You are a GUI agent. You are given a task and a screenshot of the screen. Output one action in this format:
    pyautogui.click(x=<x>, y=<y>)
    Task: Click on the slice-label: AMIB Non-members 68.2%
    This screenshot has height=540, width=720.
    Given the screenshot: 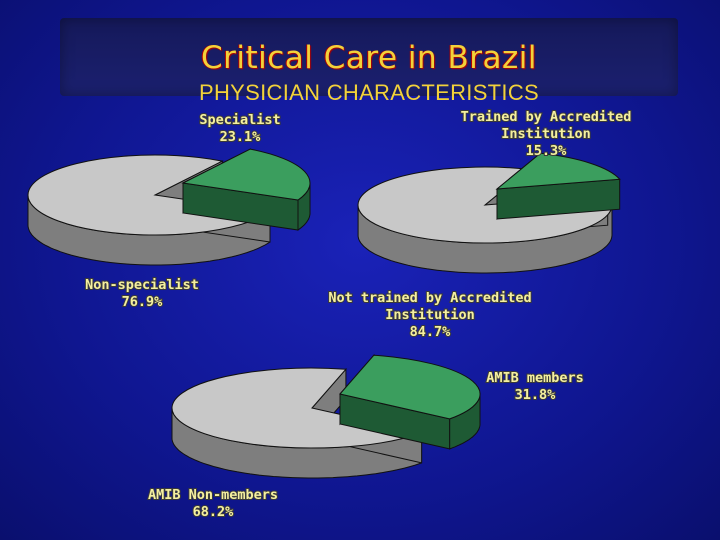 What is the action you would take?
    pyautogui.click(x=213, y=503)
    